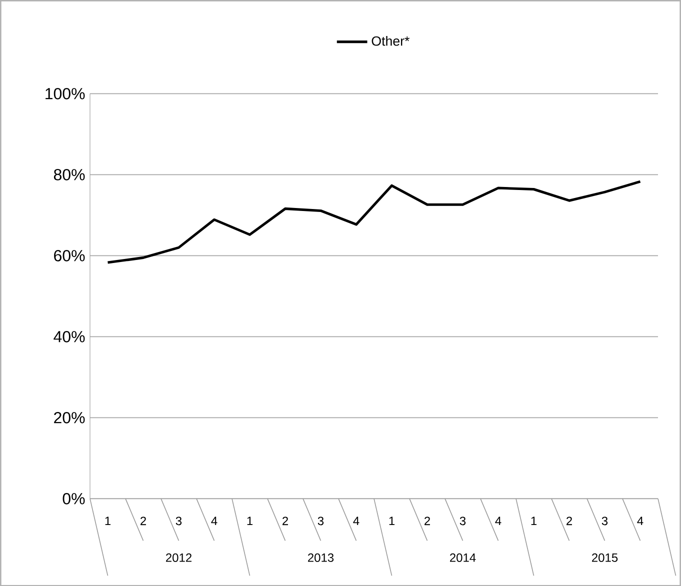 This screenshot has height=586, width=681. I want to click on line-series, so click(374, 222).